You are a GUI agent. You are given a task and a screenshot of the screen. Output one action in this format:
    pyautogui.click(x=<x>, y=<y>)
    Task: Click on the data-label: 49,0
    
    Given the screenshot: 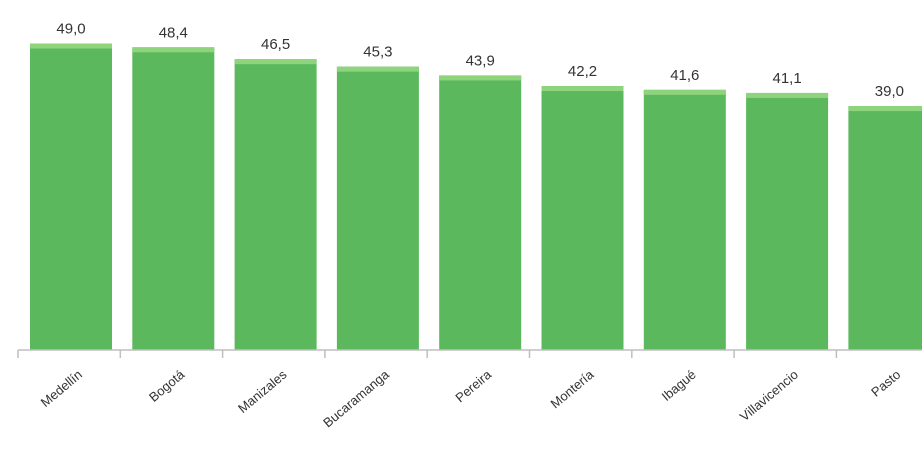 What is the action you would take?
    pyautogui.click(x=70, y=29)
    